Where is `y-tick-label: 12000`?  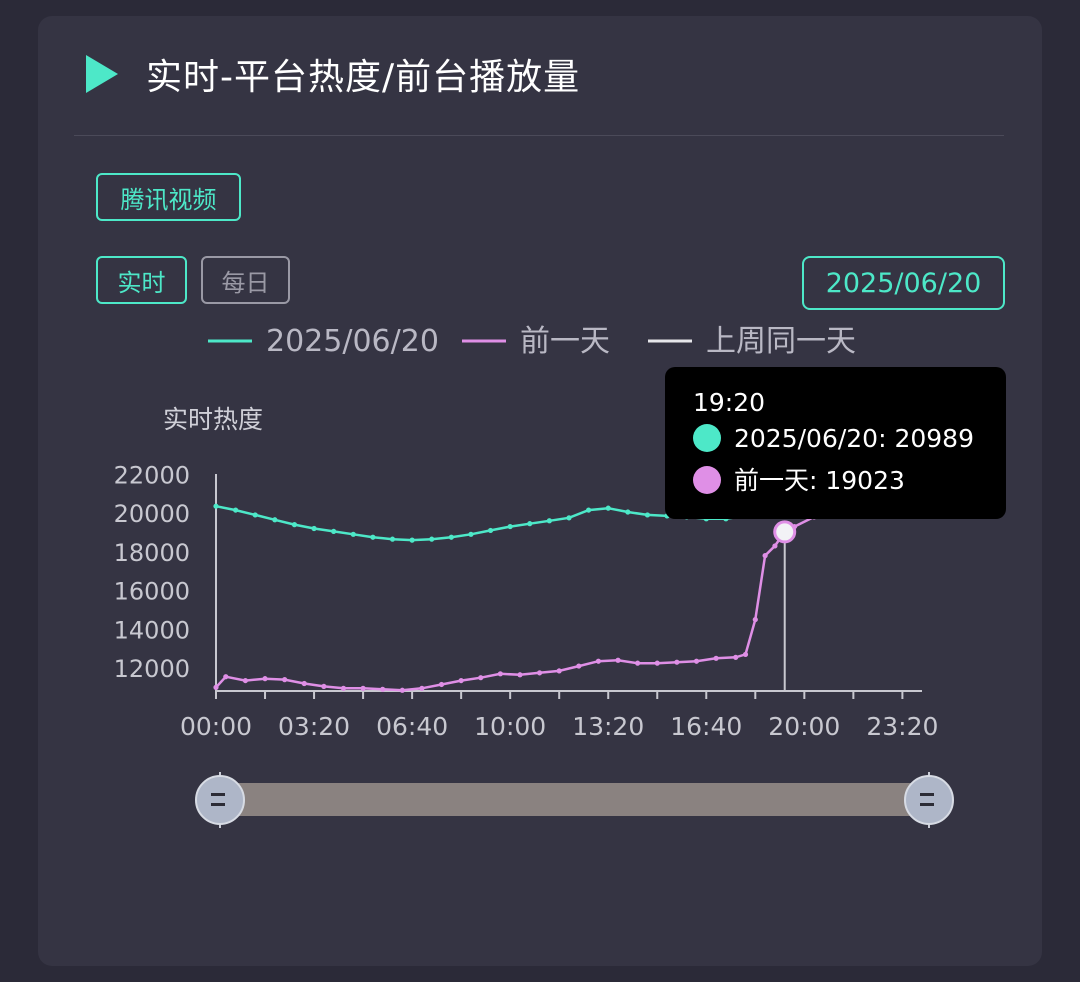
y-tick-label: 12000 is located at coordinates (152, 669).